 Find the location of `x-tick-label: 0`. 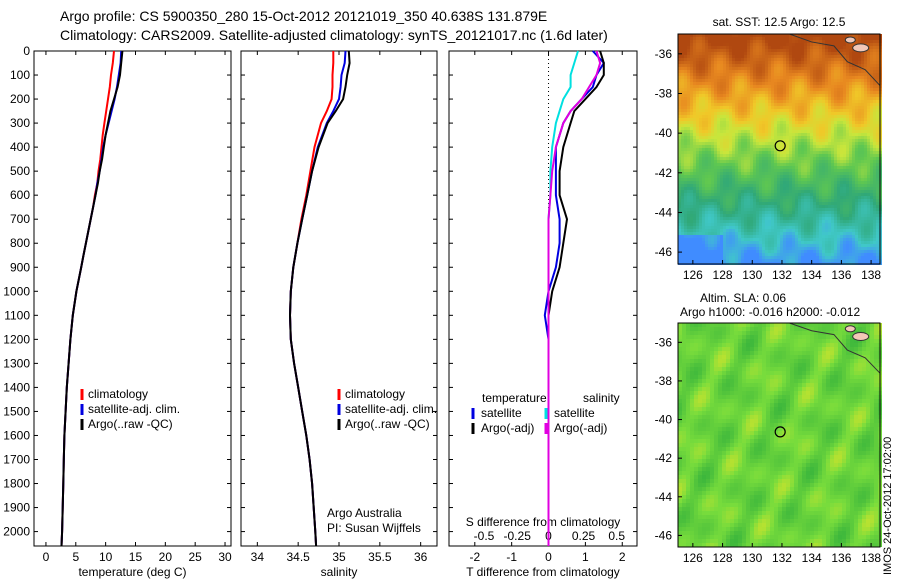

x-tick-label: 0 is located at coordinates (548, 557).